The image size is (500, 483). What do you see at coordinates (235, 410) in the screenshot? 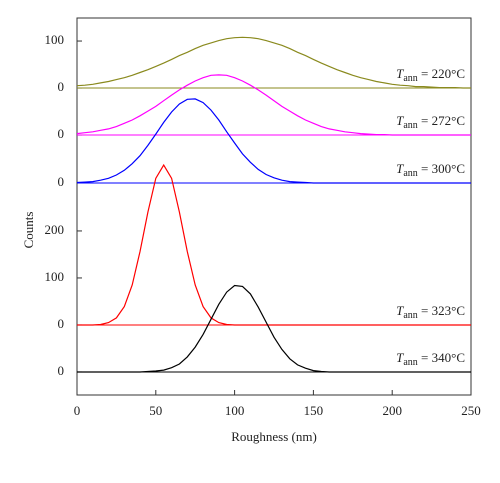
I see `x-tick-label: 100` at bounding box center [235, 410].